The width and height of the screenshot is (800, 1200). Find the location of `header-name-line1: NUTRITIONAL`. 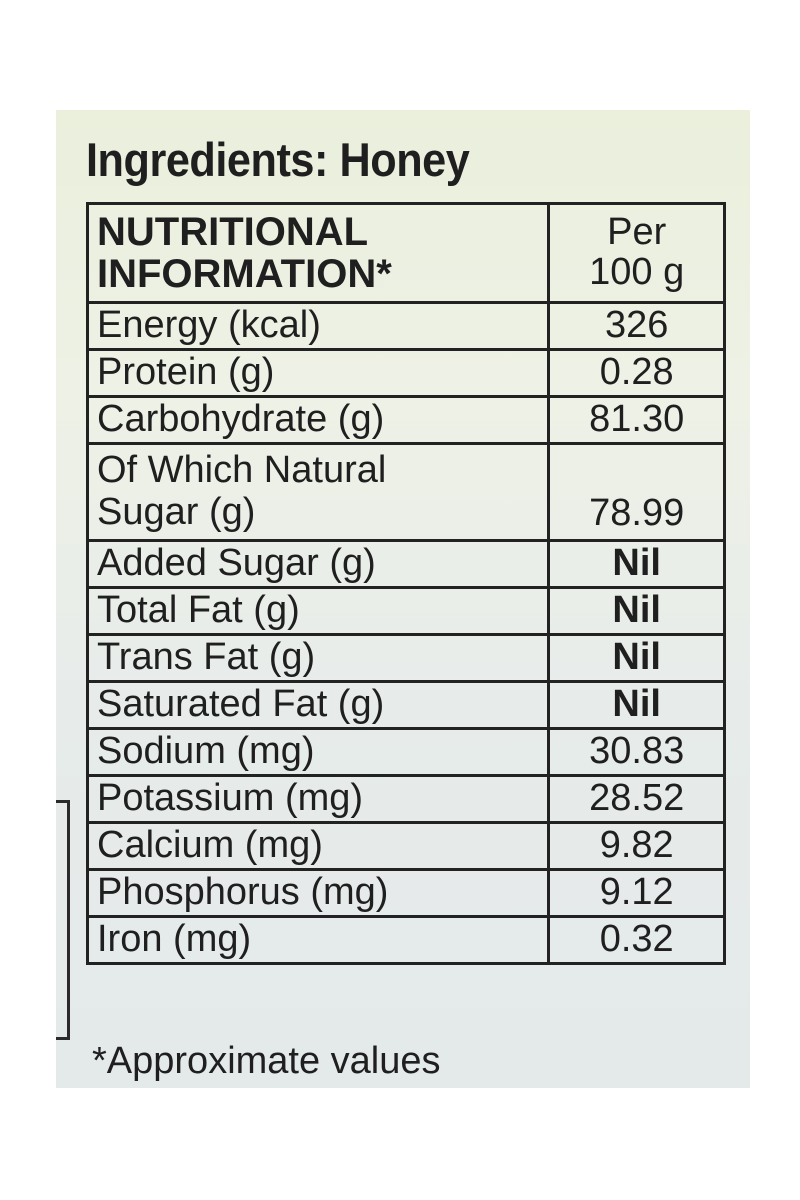

header-name-line1: NUTRITIONAL is located at coordinates (233, 232).